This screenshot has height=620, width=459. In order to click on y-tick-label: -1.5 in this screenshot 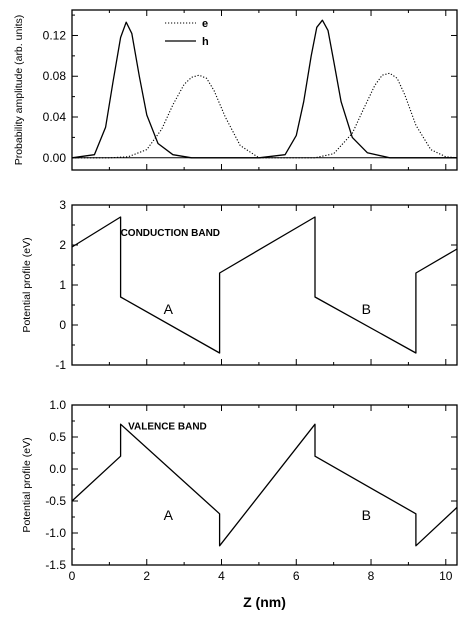, I will do `click(55, 565)`.